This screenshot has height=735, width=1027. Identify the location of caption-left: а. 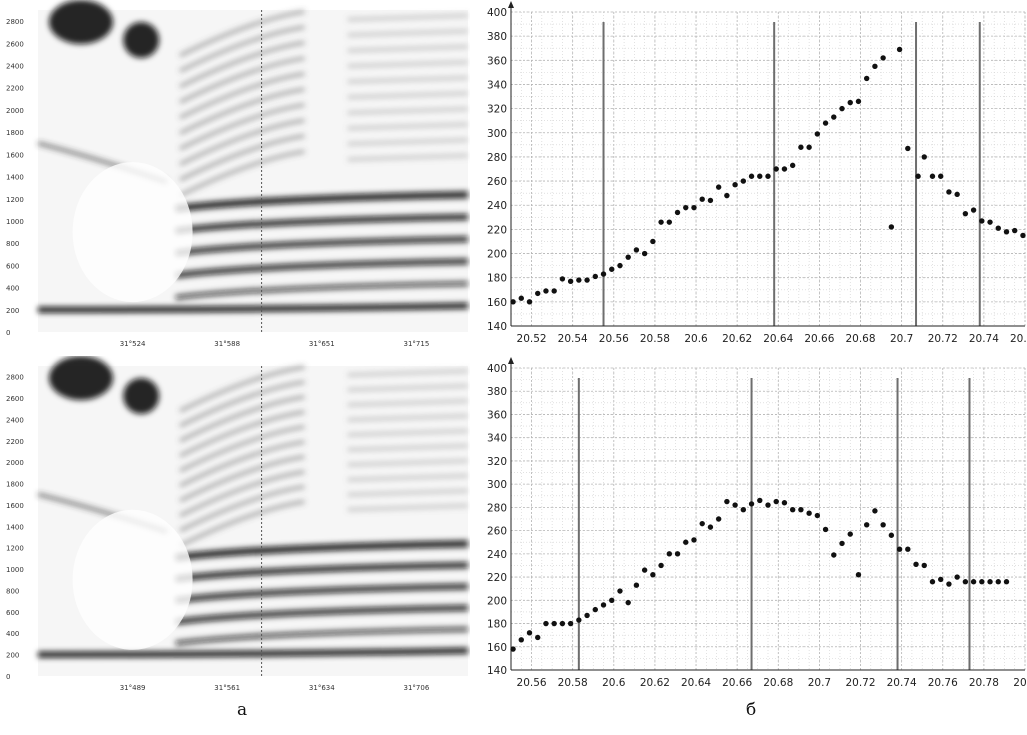
(242, 710).